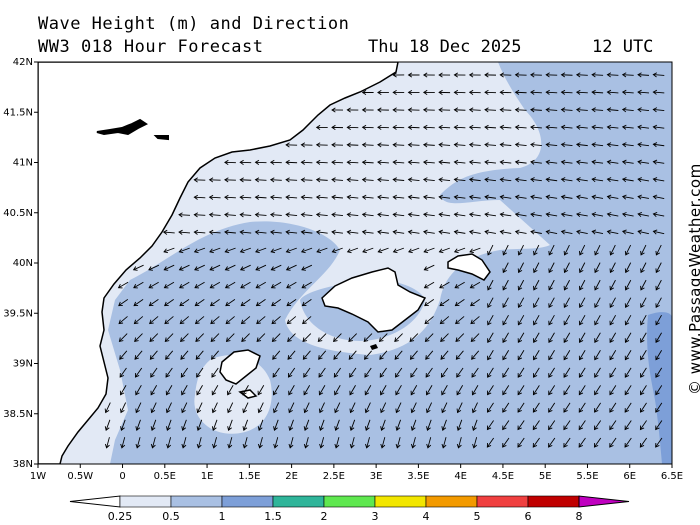  Describe the element at coordinates (122, 476) in the screenshot. I see `x-tick-label: 0` at that location.